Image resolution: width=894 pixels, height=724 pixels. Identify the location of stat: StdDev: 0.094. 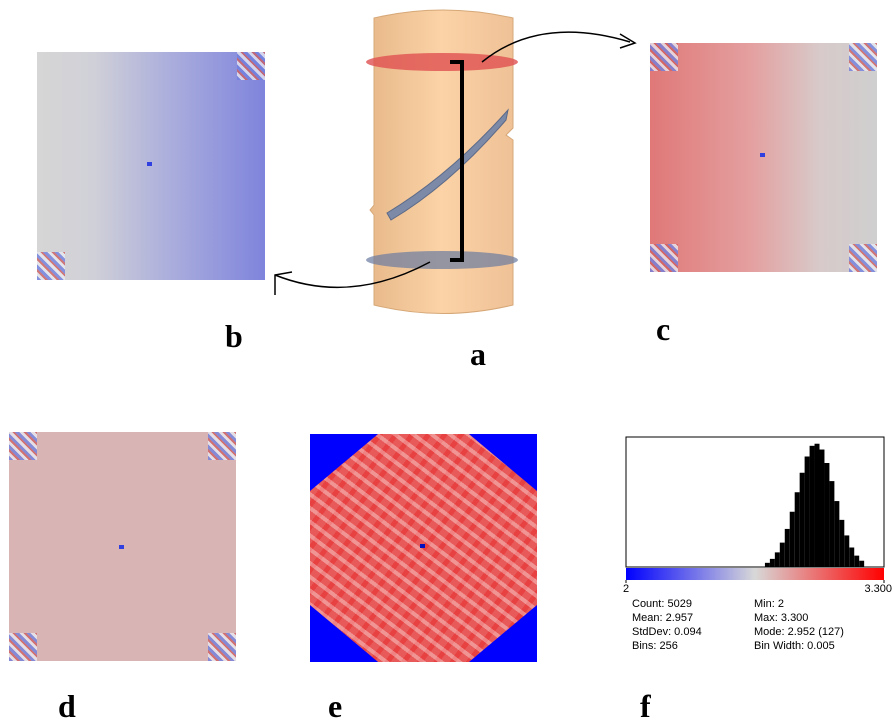
(667, 632).